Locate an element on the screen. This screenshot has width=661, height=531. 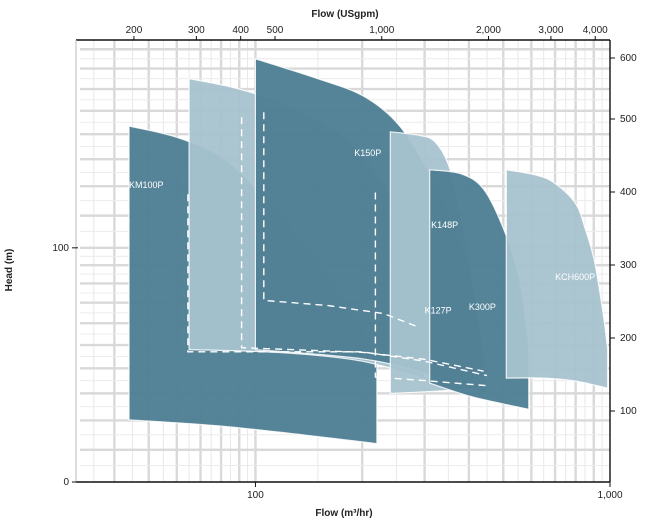
y2-tick-label: 300 is located at coordinates (628, 265).